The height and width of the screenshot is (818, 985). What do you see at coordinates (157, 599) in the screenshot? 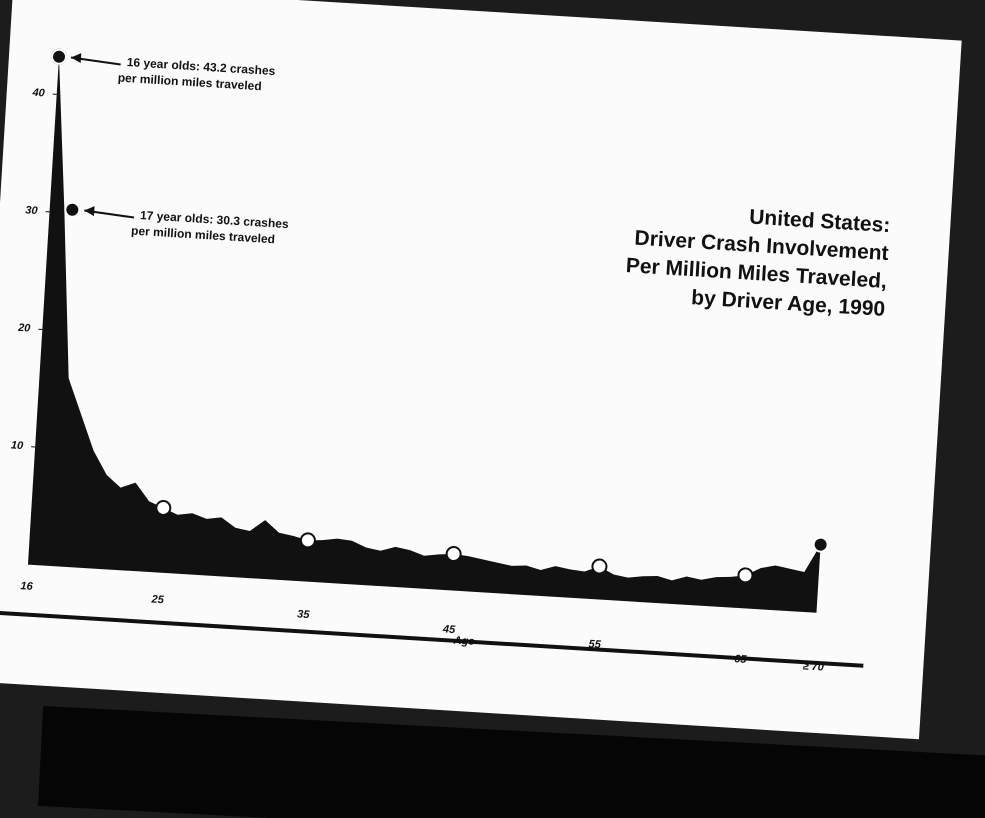
I see `x-tick-label: 25` at bounding box center [157, 599].